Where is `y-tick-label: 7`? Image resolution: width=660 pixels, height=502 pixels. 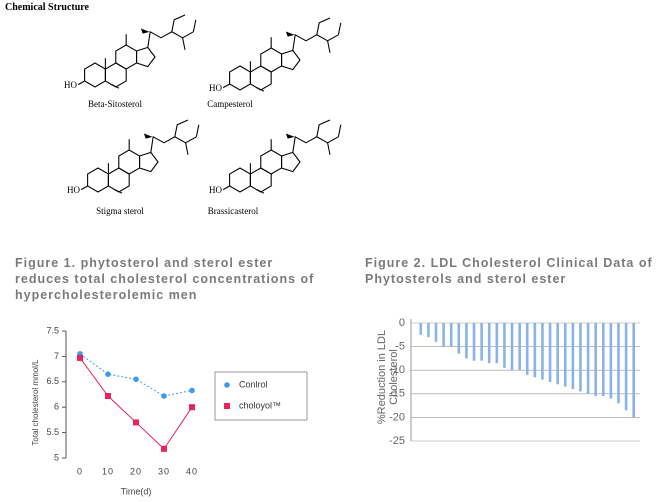
y-tick-label: 7 is located at coordinates (56, 356).